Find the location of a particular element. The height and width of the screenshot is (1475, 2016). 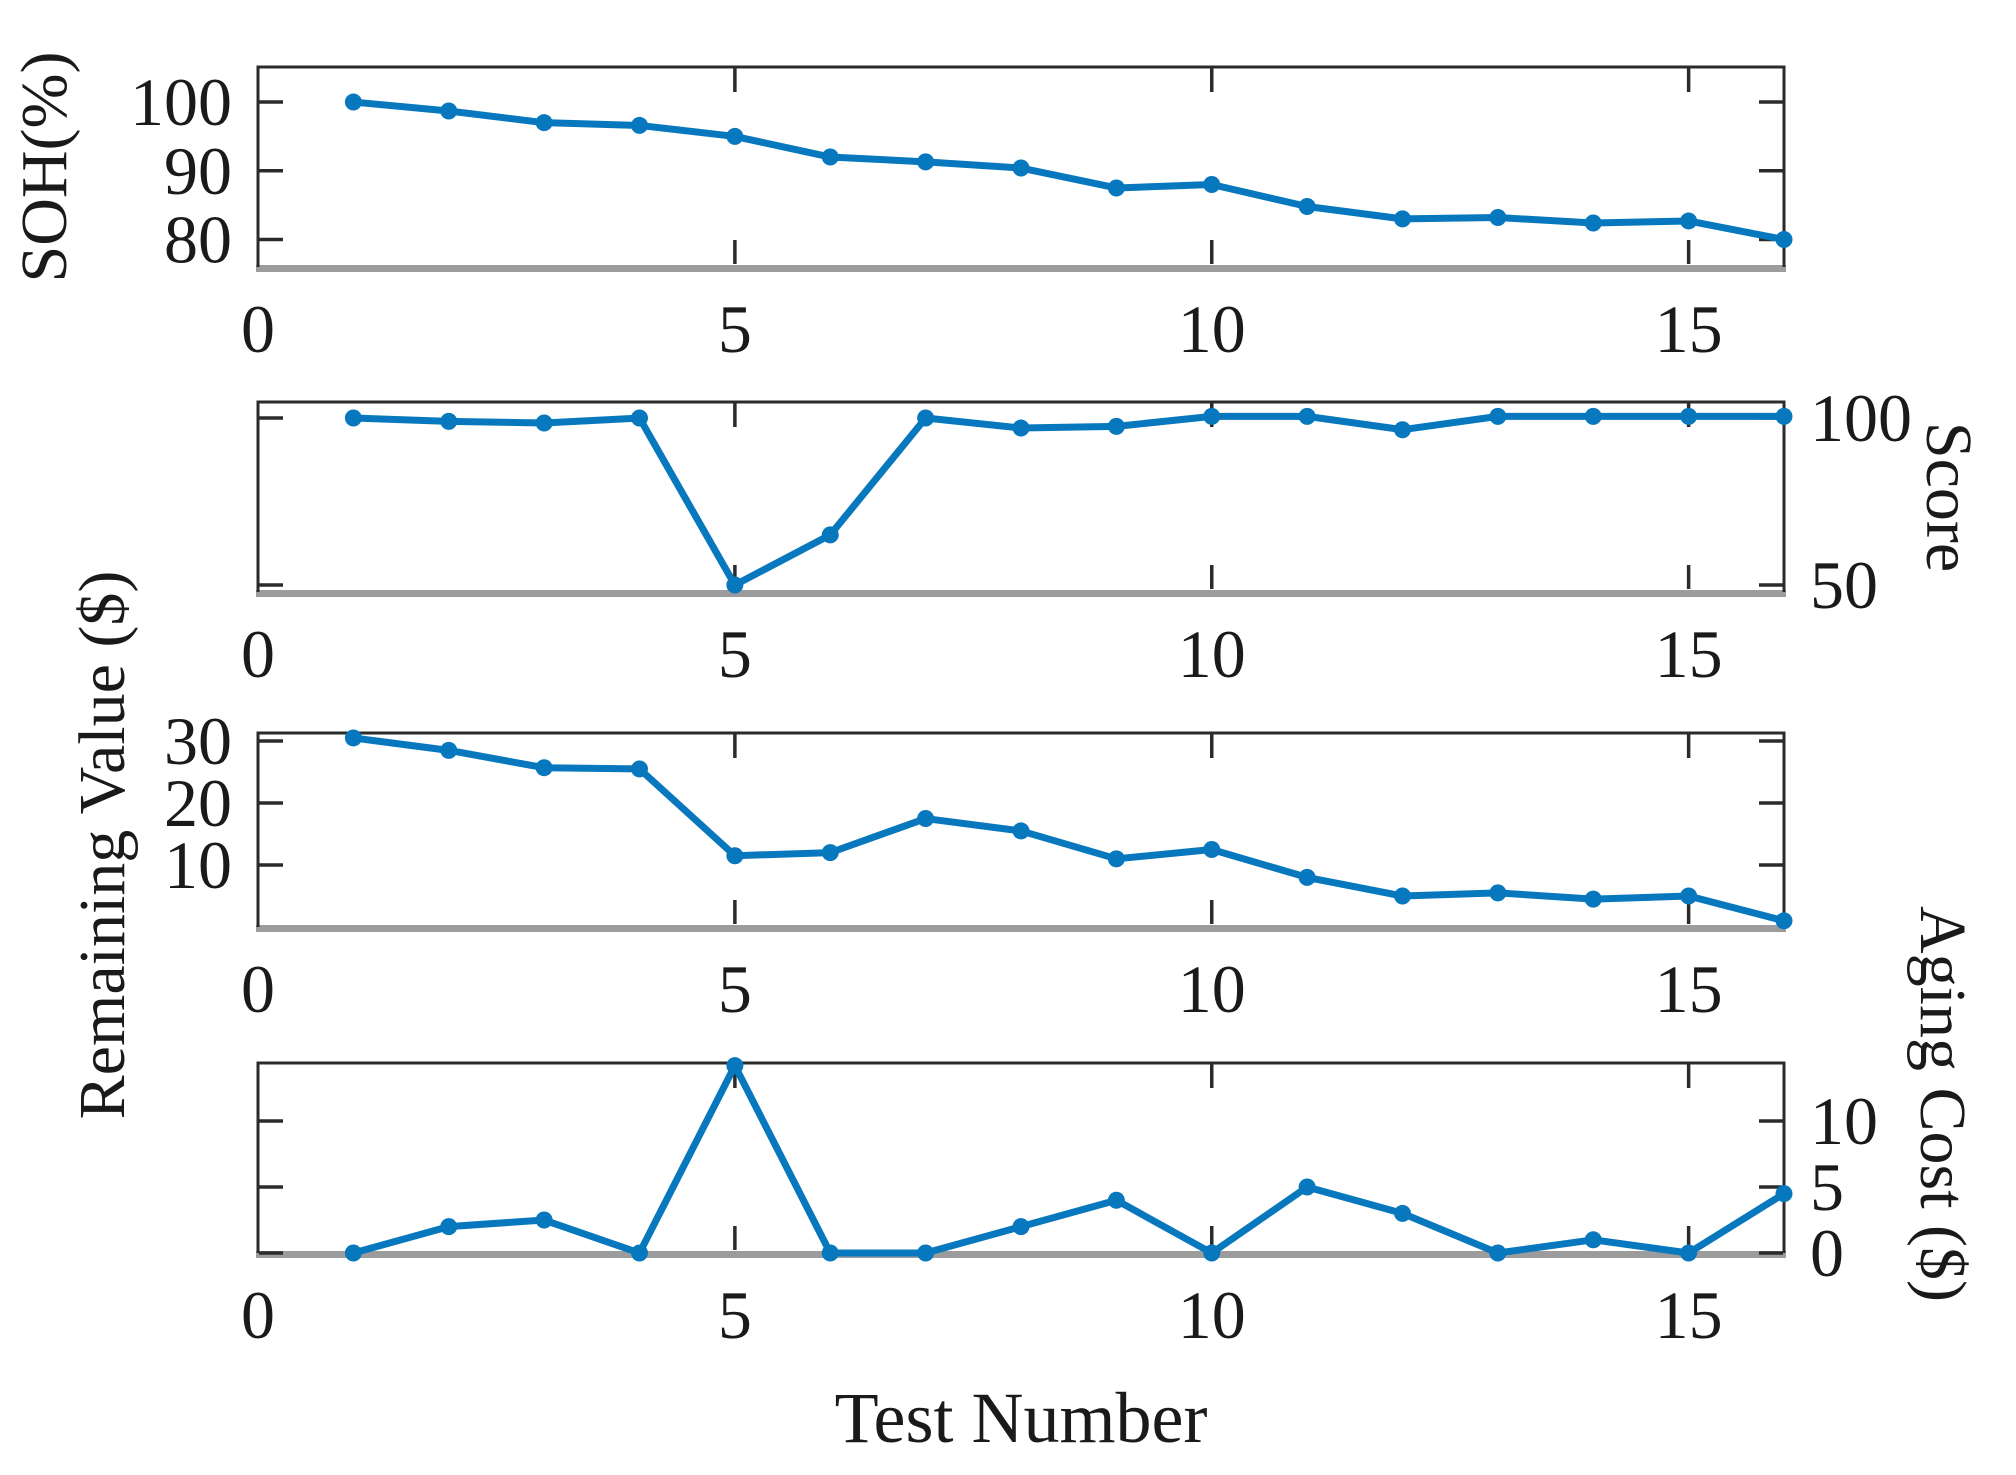

subplot-3-xtick-label: 15 is located at coordinates (1689, 989).